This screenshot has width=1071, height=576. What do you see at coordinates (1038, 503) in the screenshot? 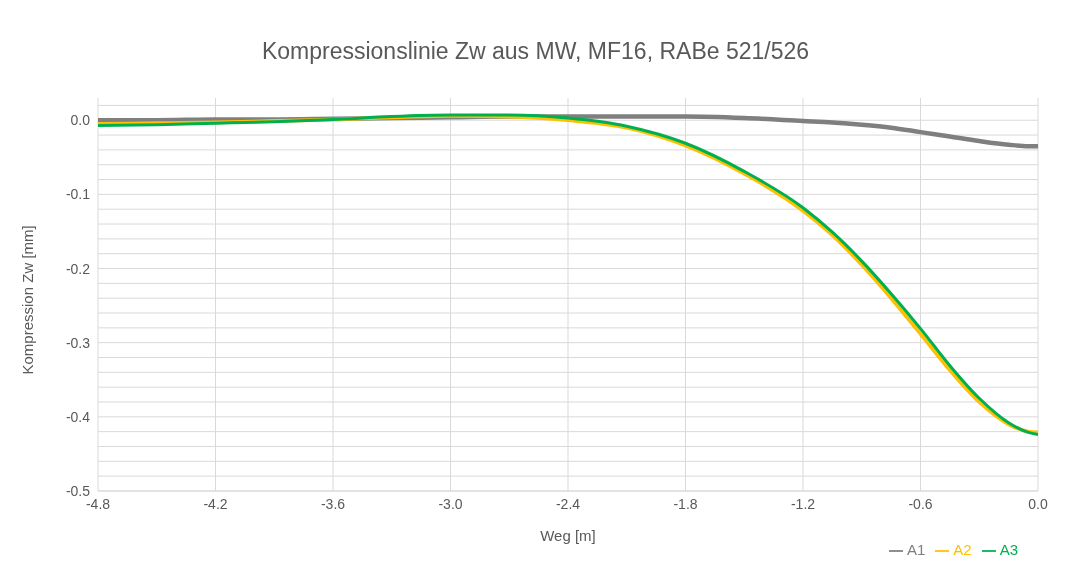
I see `x-tick-label: 0.0` at bounding box center [1038, 503].